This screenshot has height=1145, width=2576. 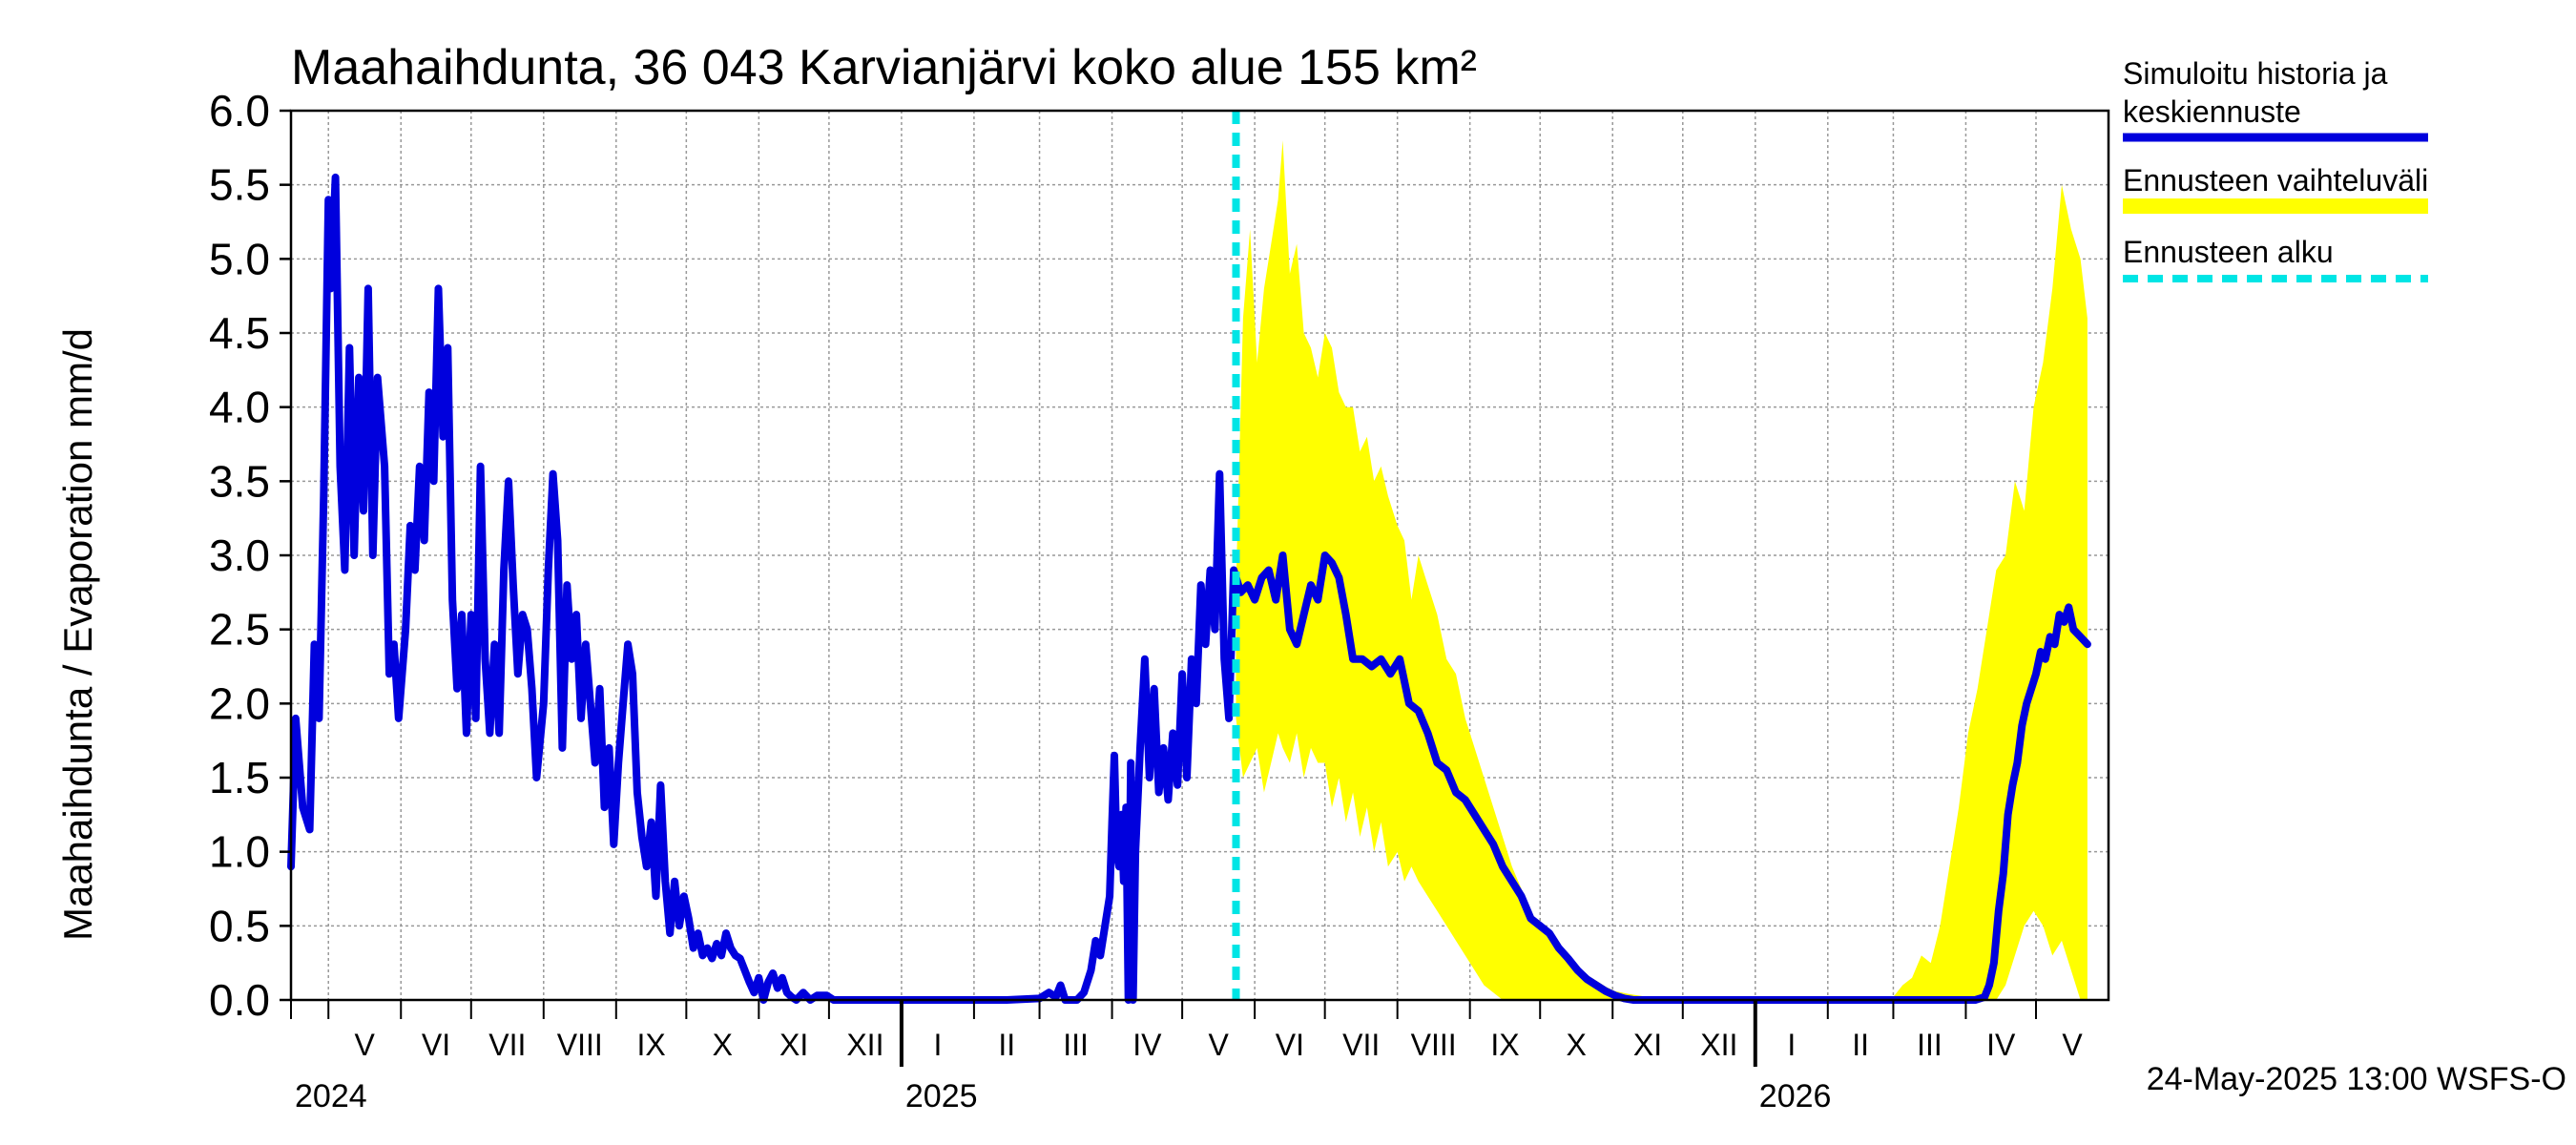 What do you see at coordinates (77, 635) in the screenshot?
I see `y-axis-label: Maahaihdunta / Evaporation mm/d` at bounding box center [77, 635].